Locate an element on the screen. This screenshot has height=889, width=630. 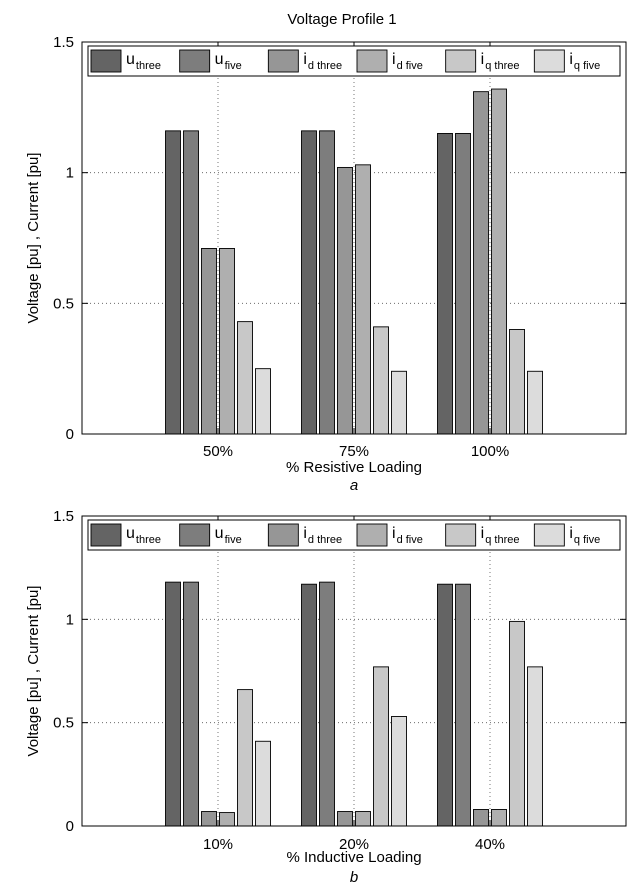
x-tick-label: 20% is located at coordinates (354, 844).